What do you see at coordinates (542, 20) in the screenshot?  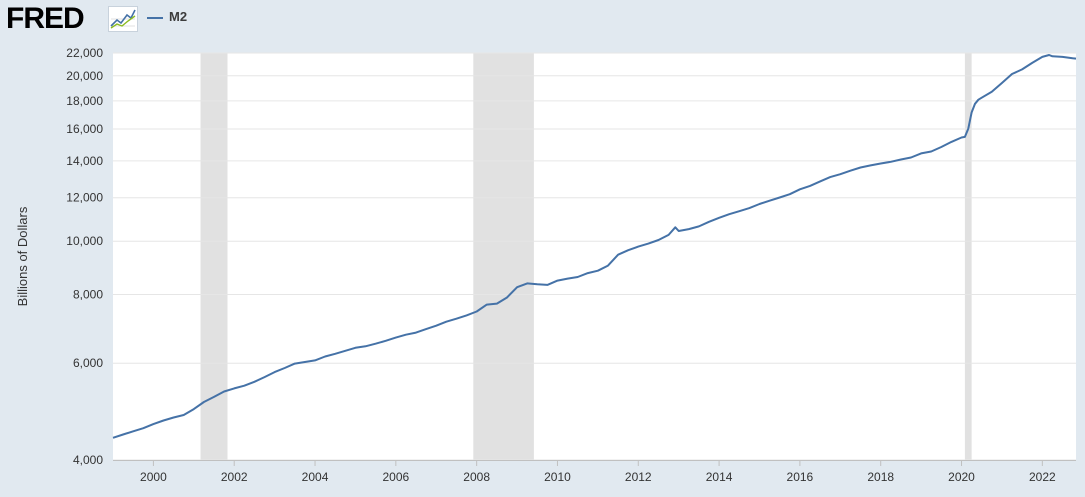 I see `chart-header: FRED M2` at bounding box center [542, 20].